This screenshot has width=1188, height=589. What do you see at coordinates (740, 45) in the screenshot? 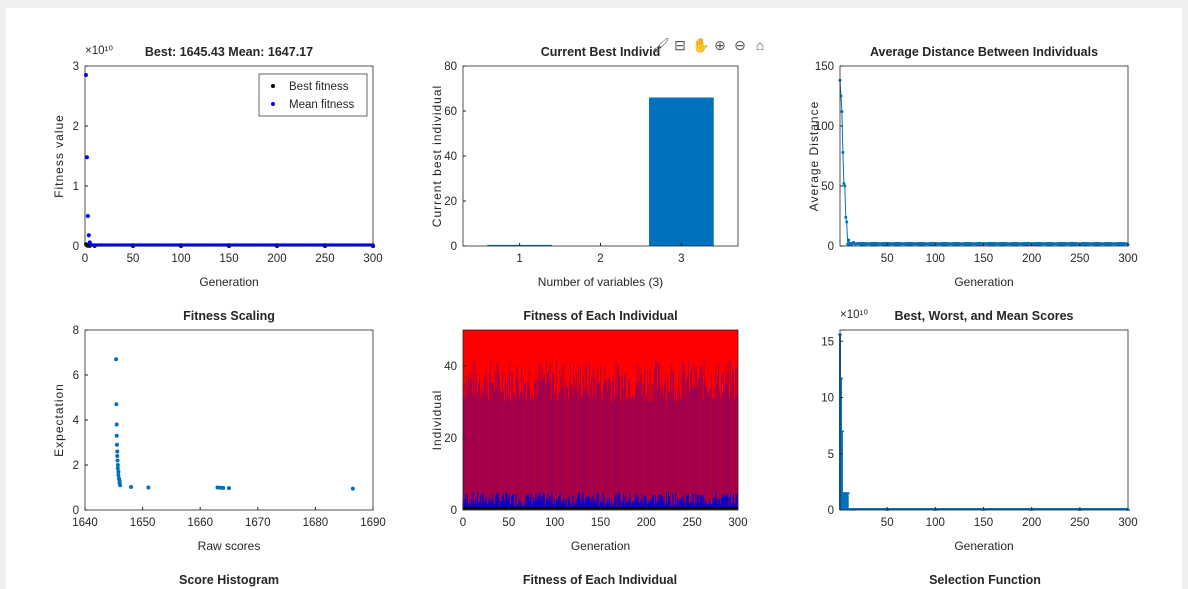
I see `zoom-out-icon: ⊖` at bounding box center [740, 45].